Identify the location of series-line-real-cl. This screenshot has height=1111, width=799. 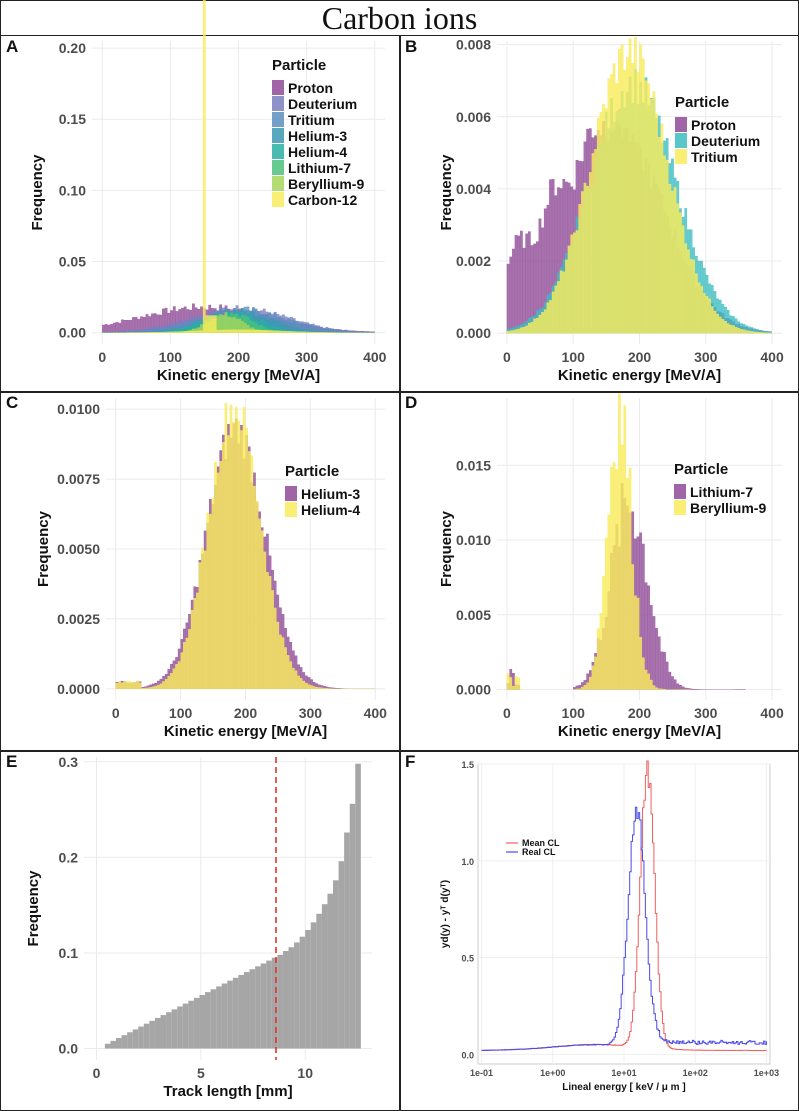
(624, 928).